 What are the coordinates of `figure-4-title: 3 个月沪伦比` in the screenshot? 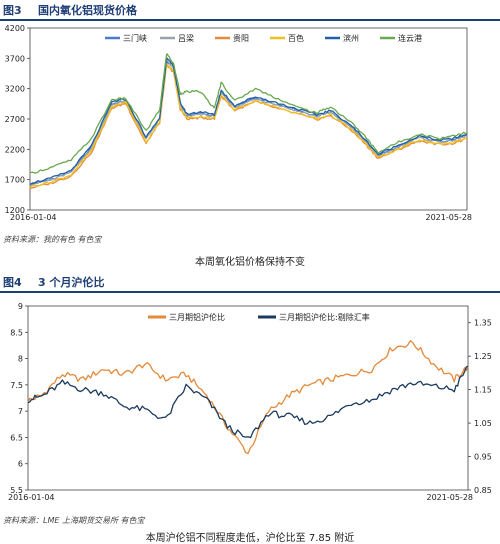 It's located at (71, 282).